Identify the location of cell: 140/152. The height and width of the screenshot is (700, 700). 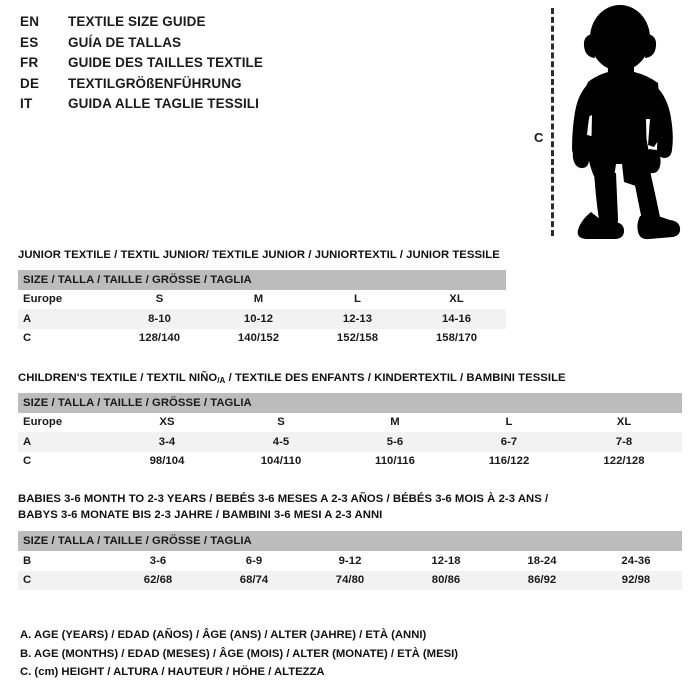
(258, 338).